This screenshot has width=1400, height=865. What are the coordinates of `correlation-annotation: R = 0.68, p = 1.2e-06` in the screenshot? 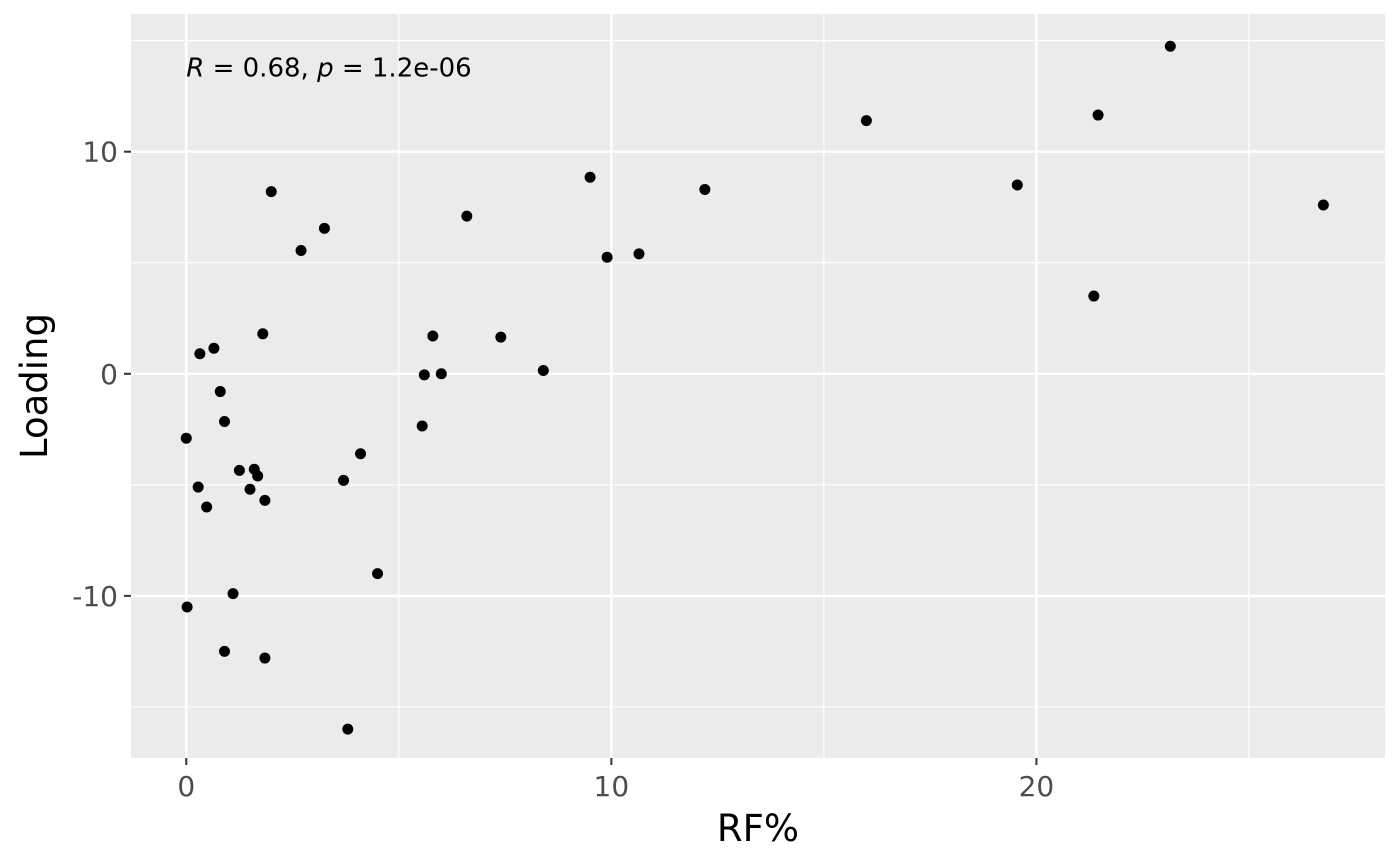 It's located at (328, 68).